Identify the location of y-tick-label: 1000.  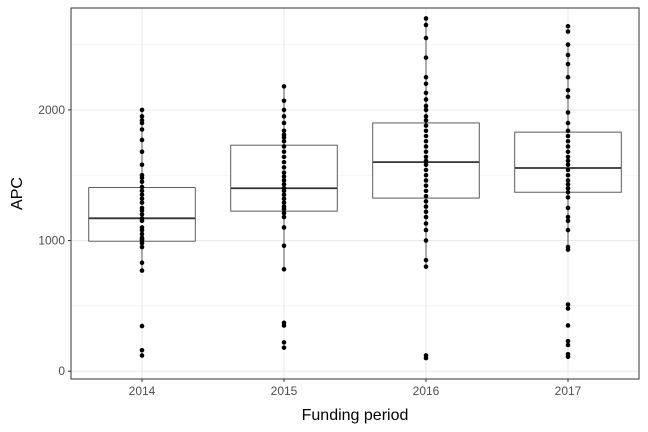
(51, 241).